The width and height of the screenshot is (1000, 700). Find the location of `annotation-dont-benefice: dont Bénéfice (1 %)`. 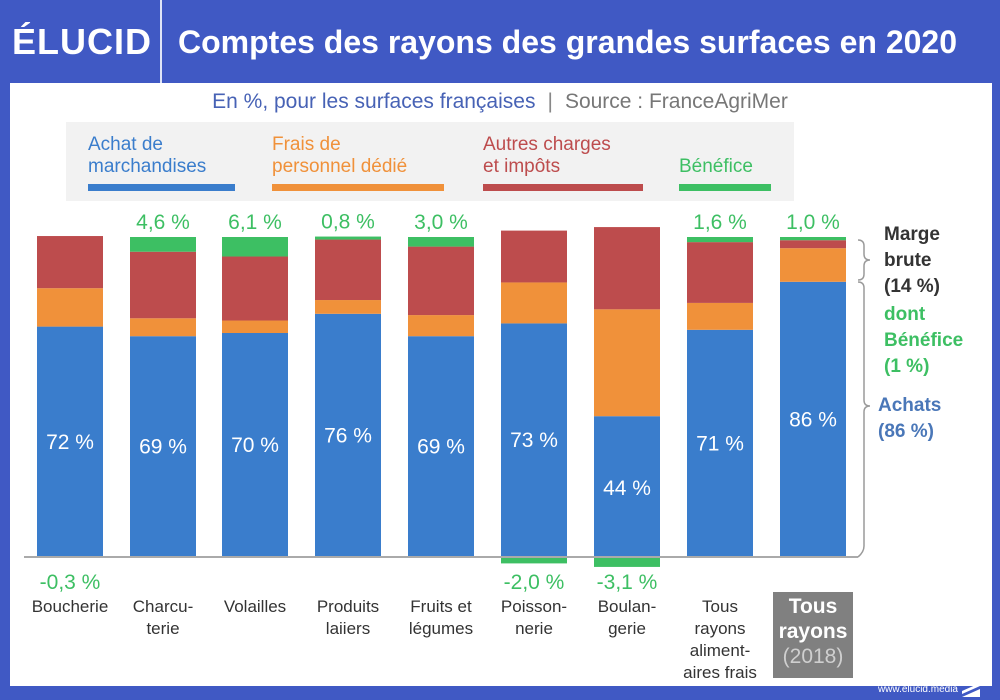

annotation-dont-benefice: dont Bénéfice (1 %) is located at coordinates (923, 341).